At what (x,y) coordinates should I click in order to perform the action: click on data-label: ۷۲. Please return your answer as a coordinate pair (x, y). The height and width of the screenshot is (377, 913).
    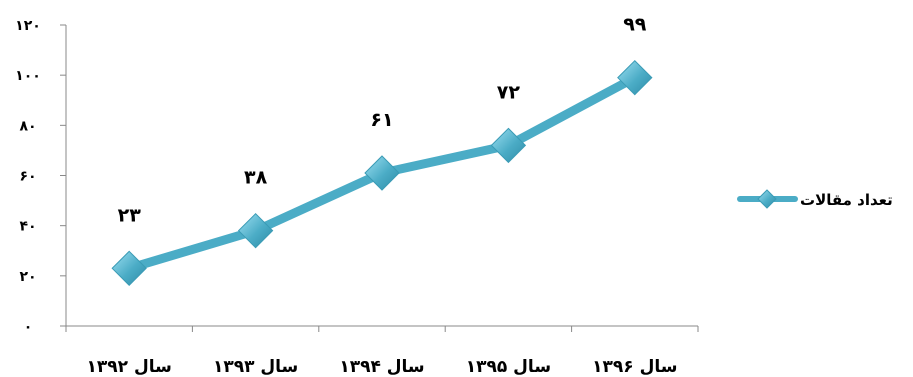
    Looking at the image, I should click on (509, 92).